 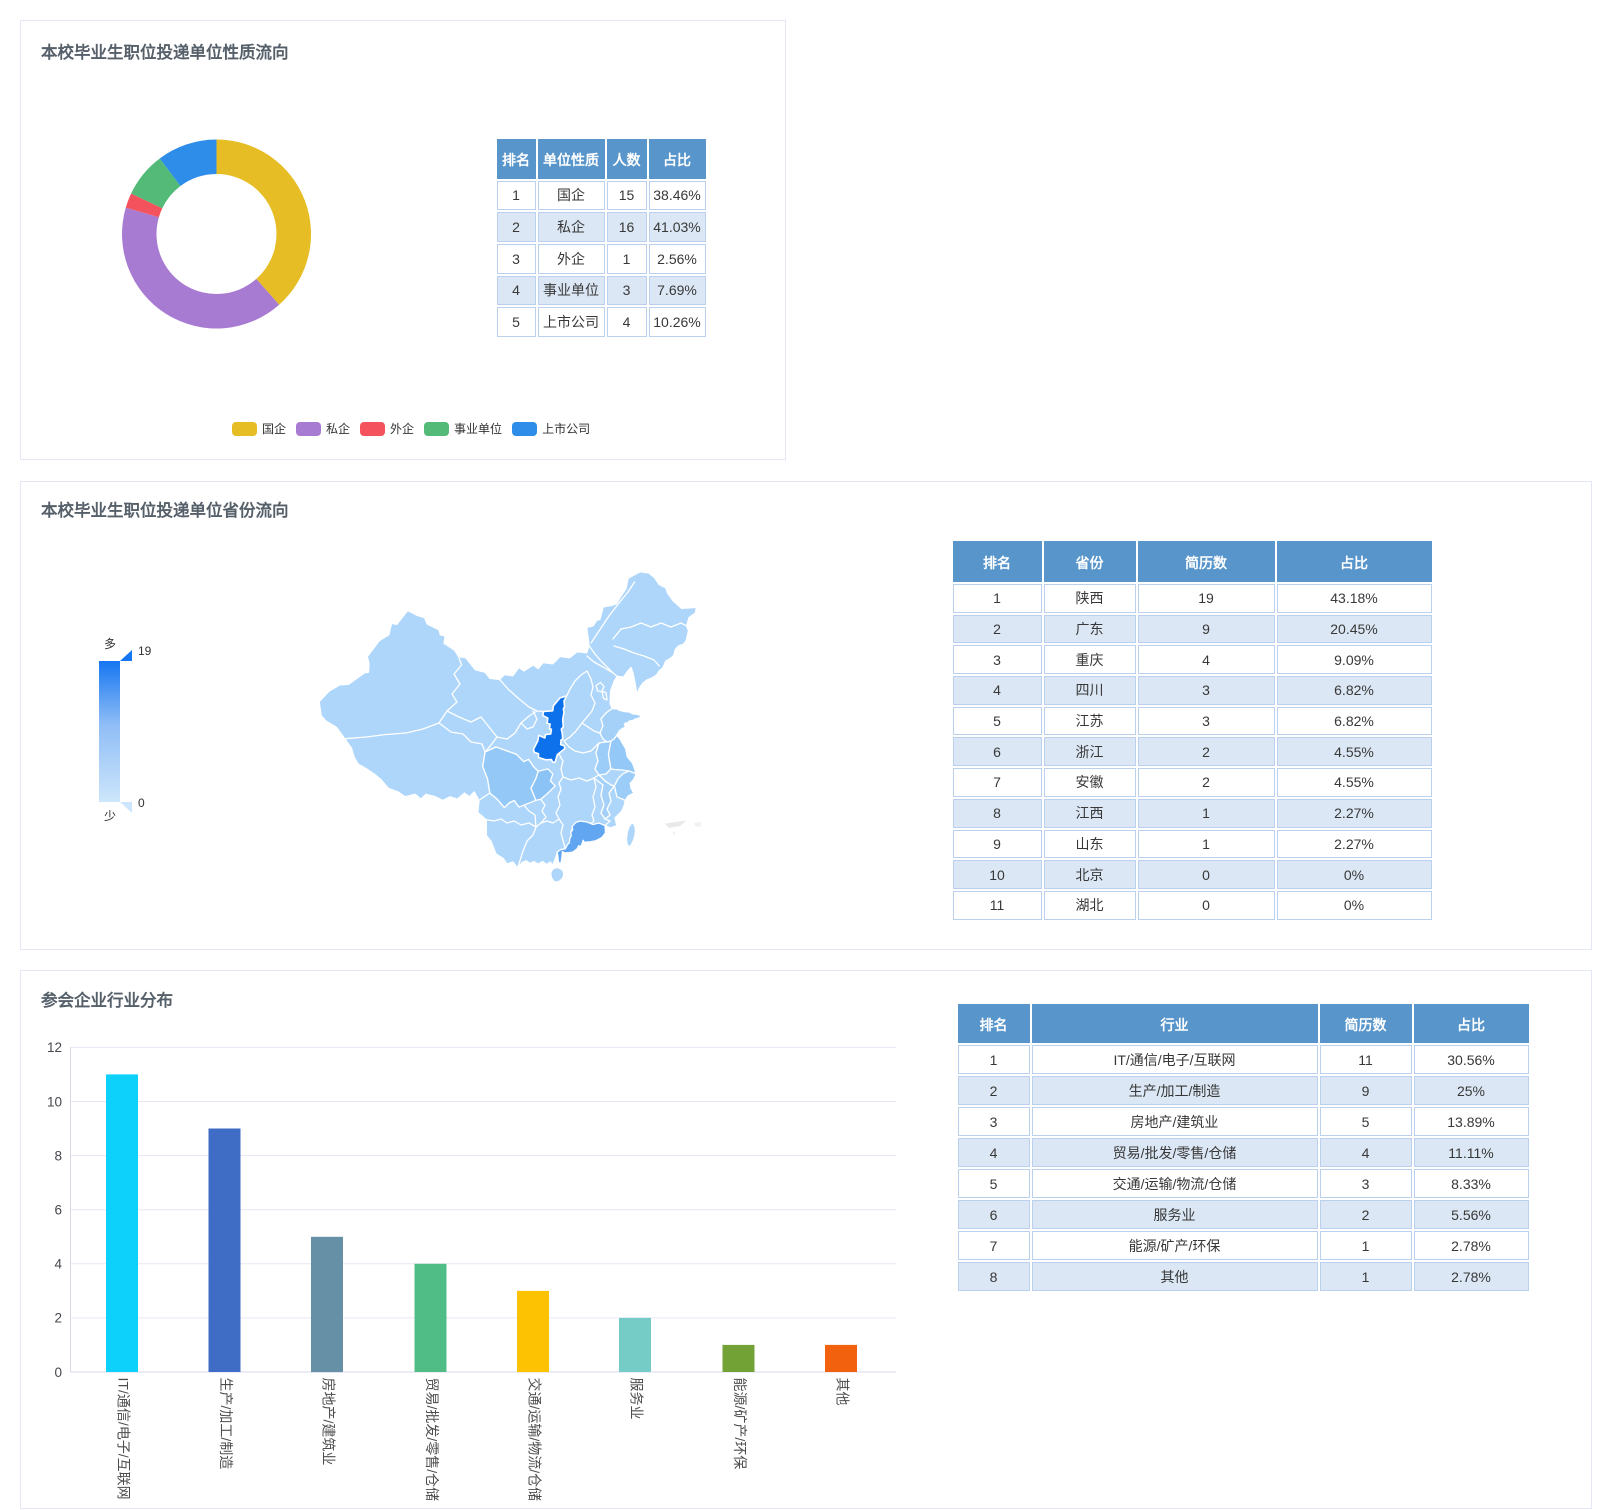 I want to click on svg-text: IT/通信/电子/互联网, so click(x=124, y=1439).